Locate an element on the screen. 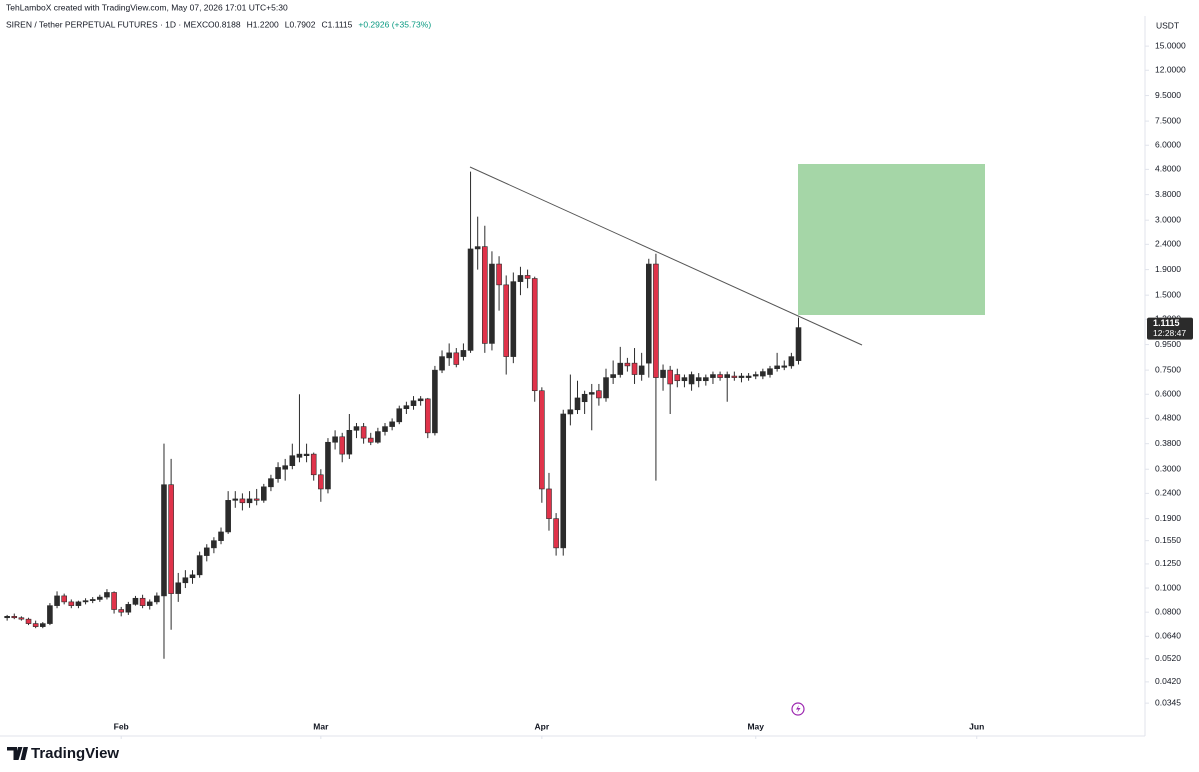  y-tick-label: 0.0520 is located at coordinates (1168, 658).